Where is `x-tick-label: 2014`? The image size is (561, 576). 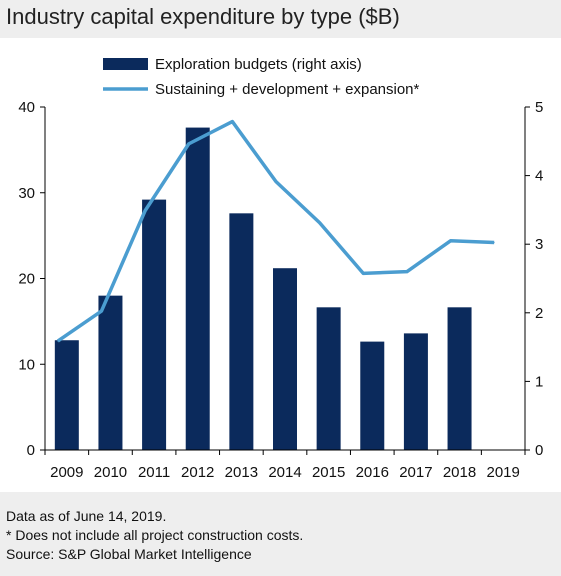
x-tick-label: 2014 is located at coordinates (284, 472).